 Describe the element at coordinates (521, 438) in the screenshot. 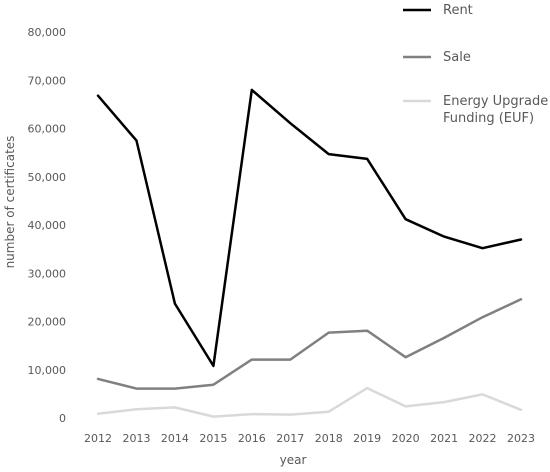

I see `x-tick-label: 2023` at that location.